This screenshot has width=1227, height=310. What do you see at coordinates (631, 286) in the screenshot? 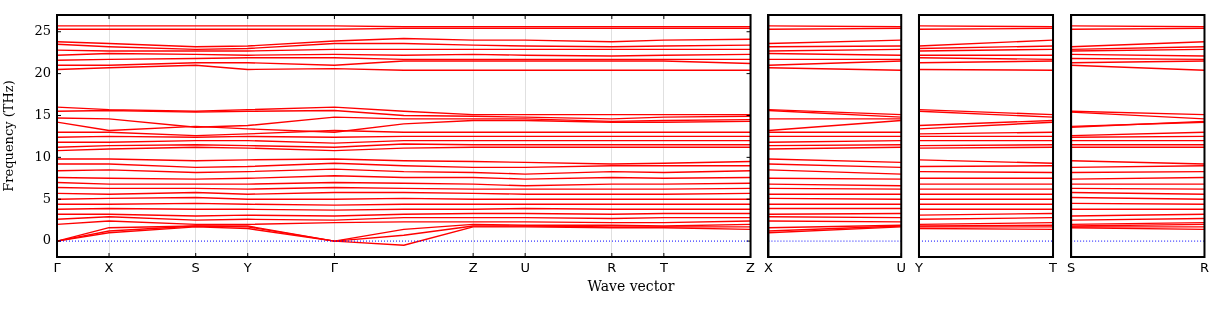
I see `x-axis-title: Wave vector` at bounding box center [631, 286].